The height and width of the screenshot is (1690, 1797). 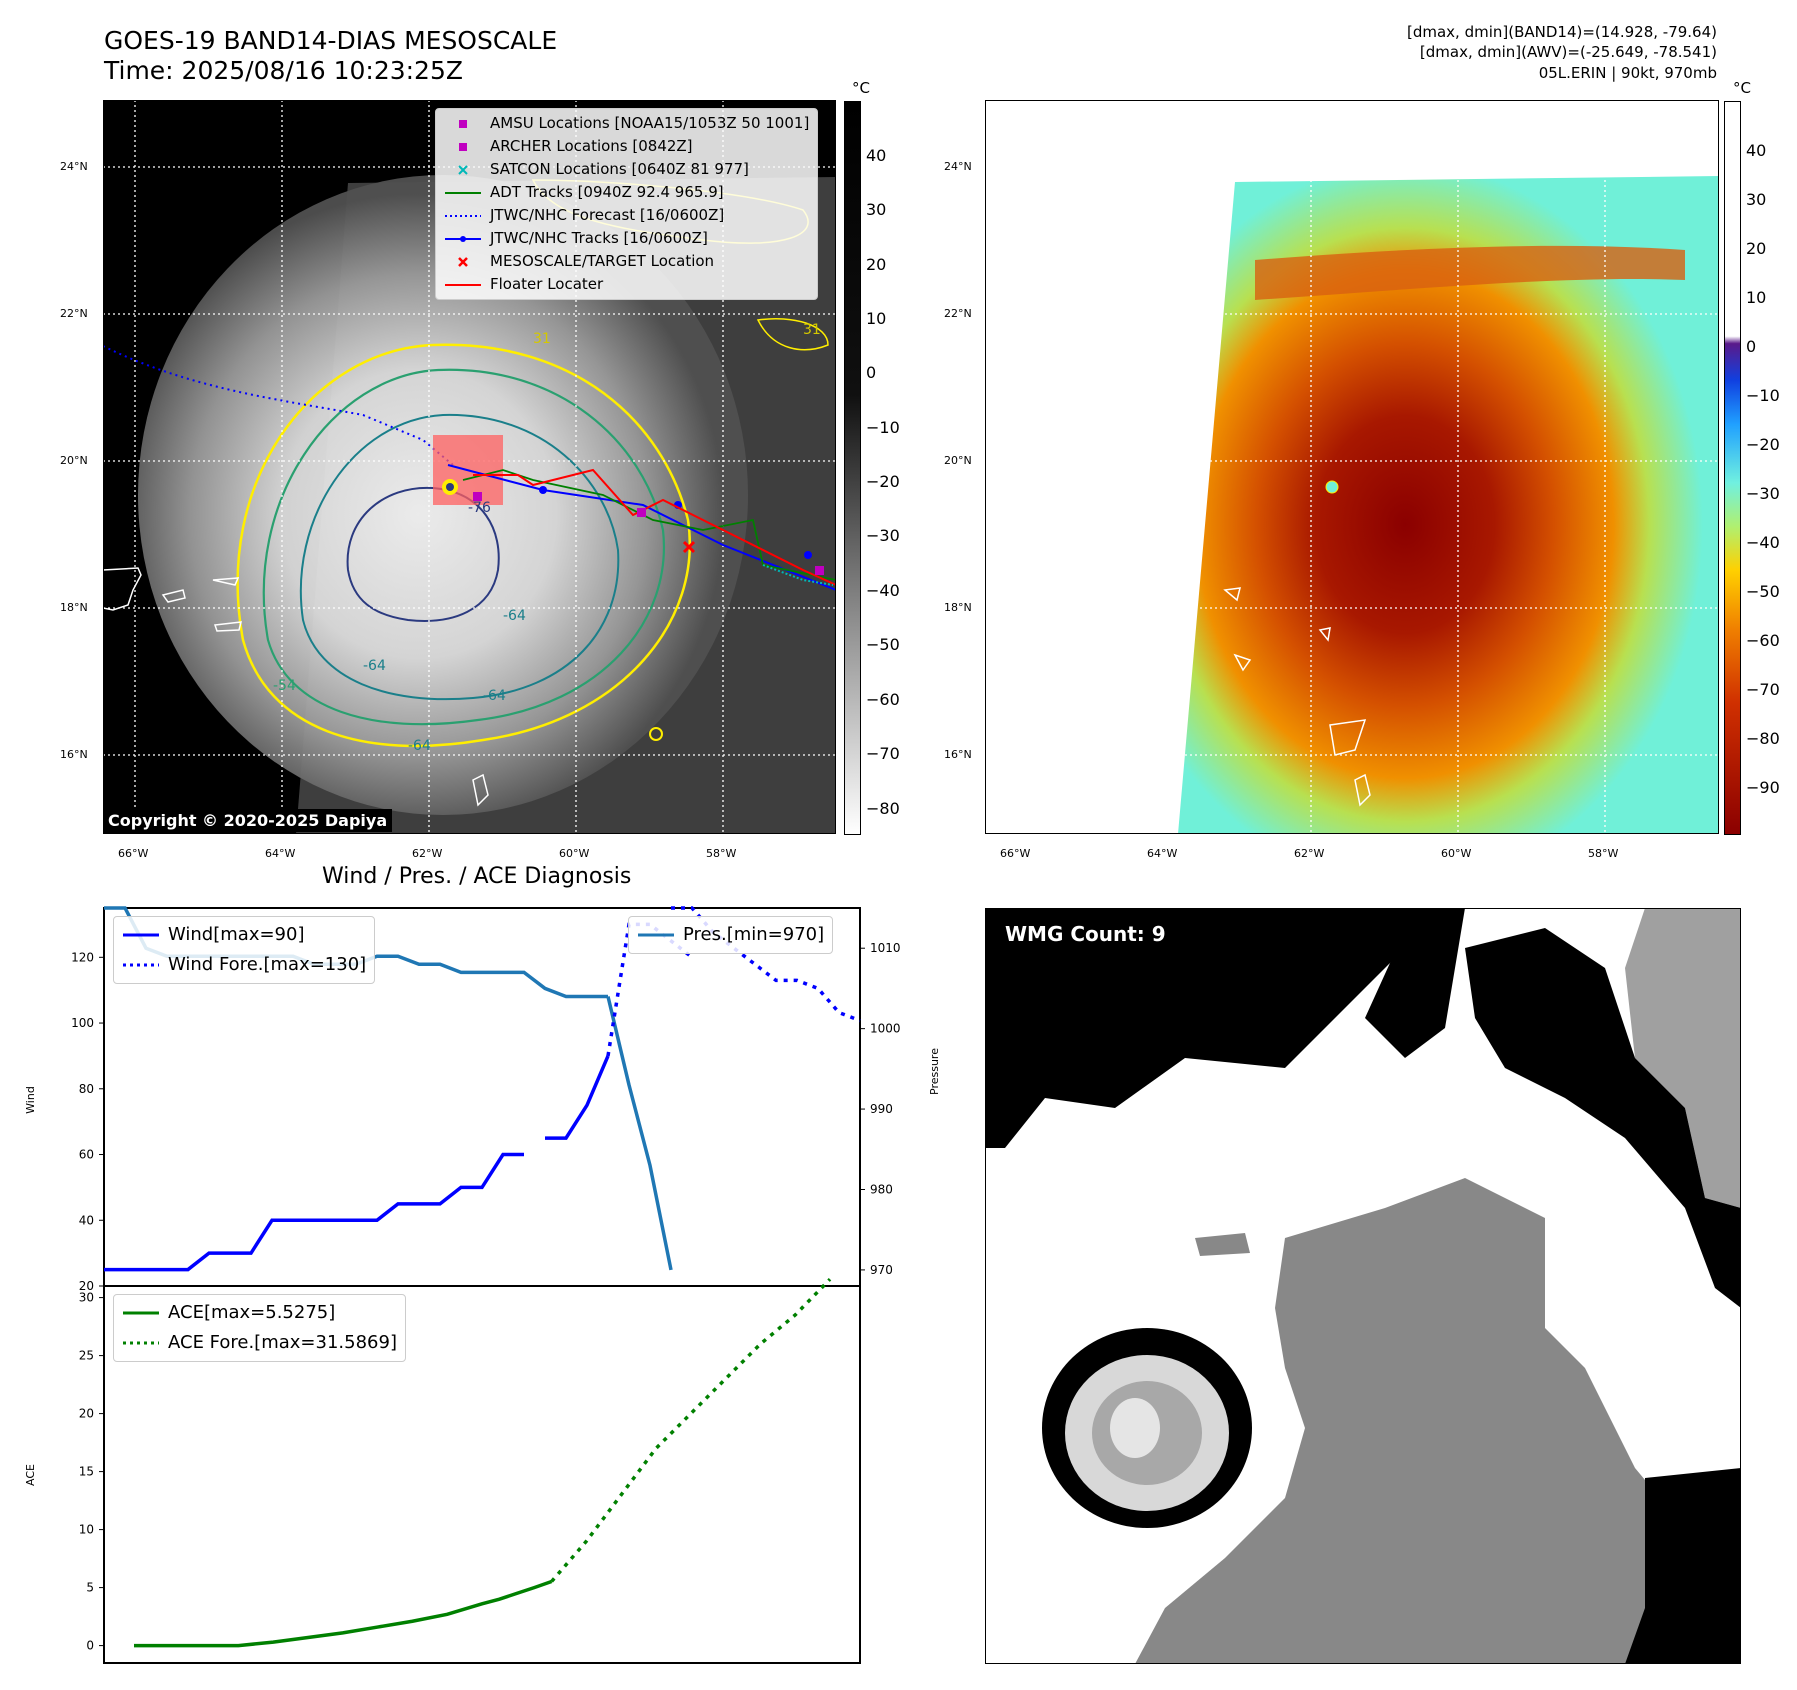 I want to click on ace-tick-label: 5, so click(x=90, y=1588).